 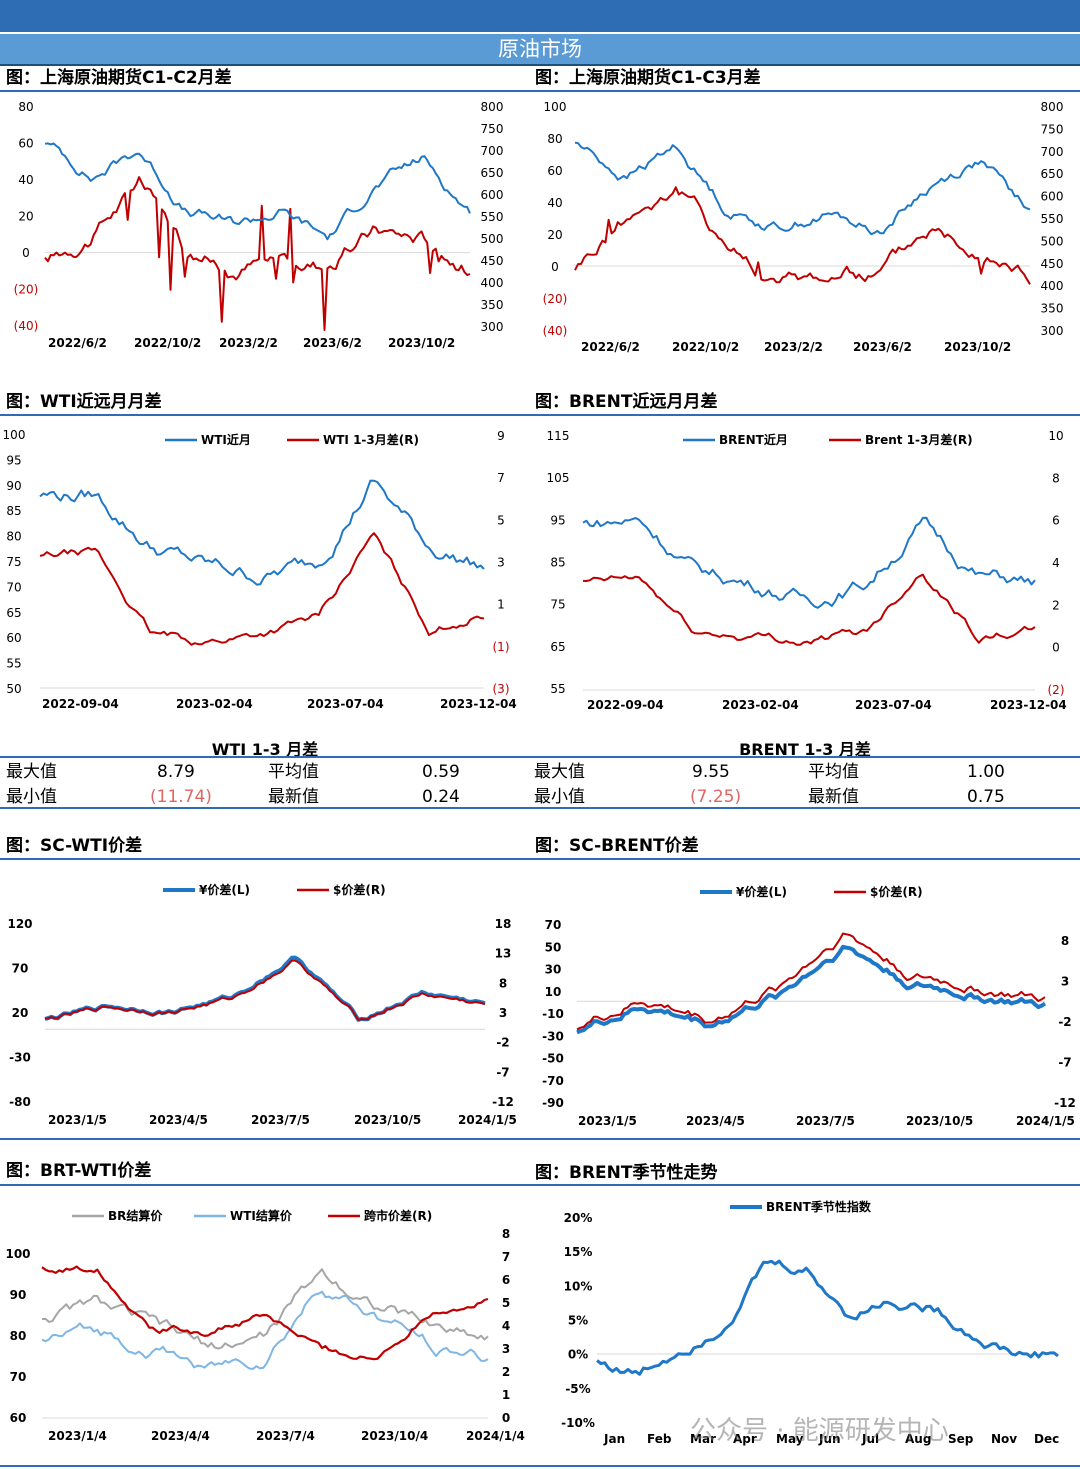 I want to click on y-tick-label-left: 50, so click(x=553, y=947).